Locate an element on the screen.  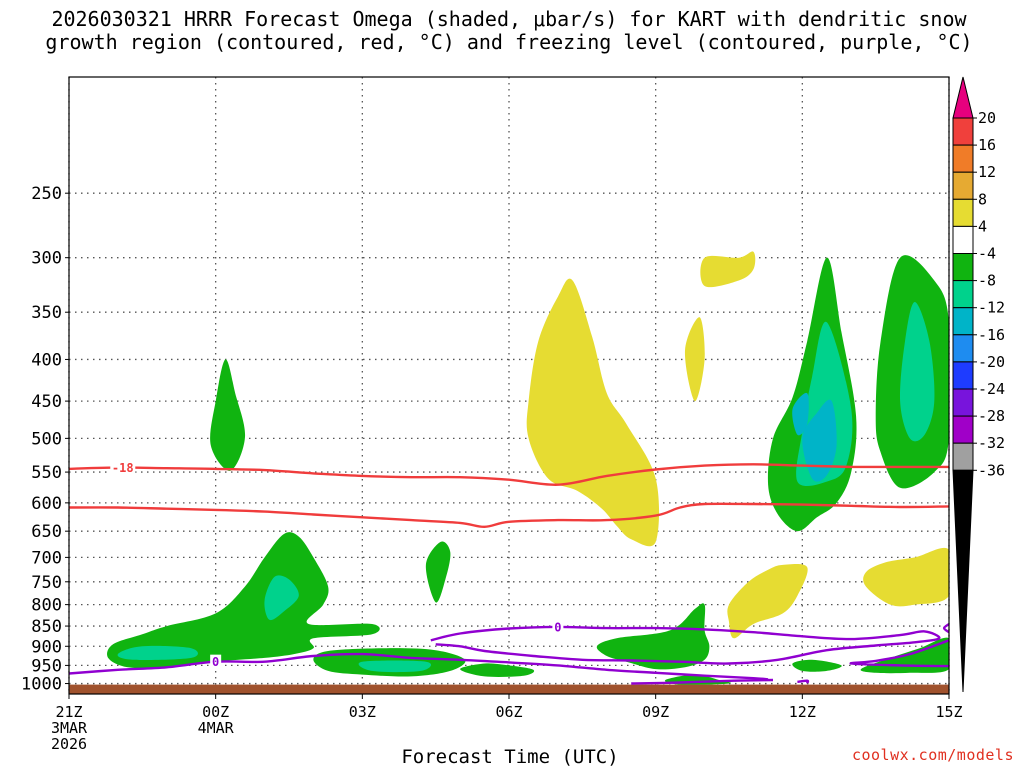
y-tick-label-650: 650 is located at coordinates (46, 532).